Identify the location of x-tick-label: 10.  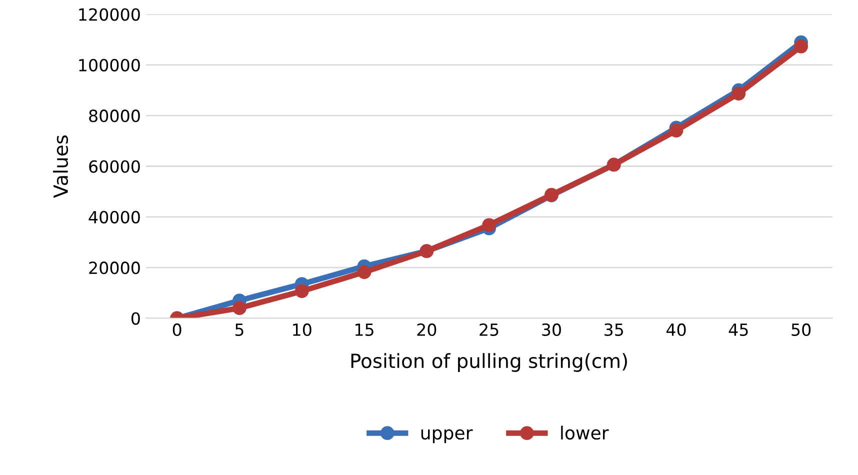
(302, 329).